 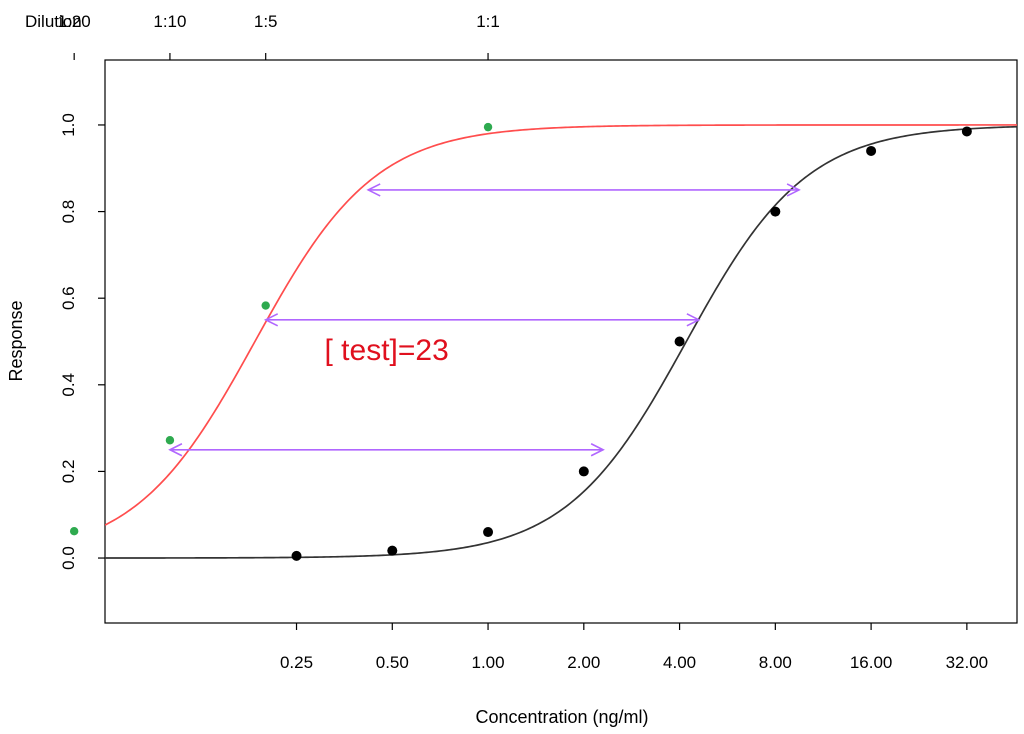 I want to click on x-tick-label: 4.00, so click(x=679, y=662).